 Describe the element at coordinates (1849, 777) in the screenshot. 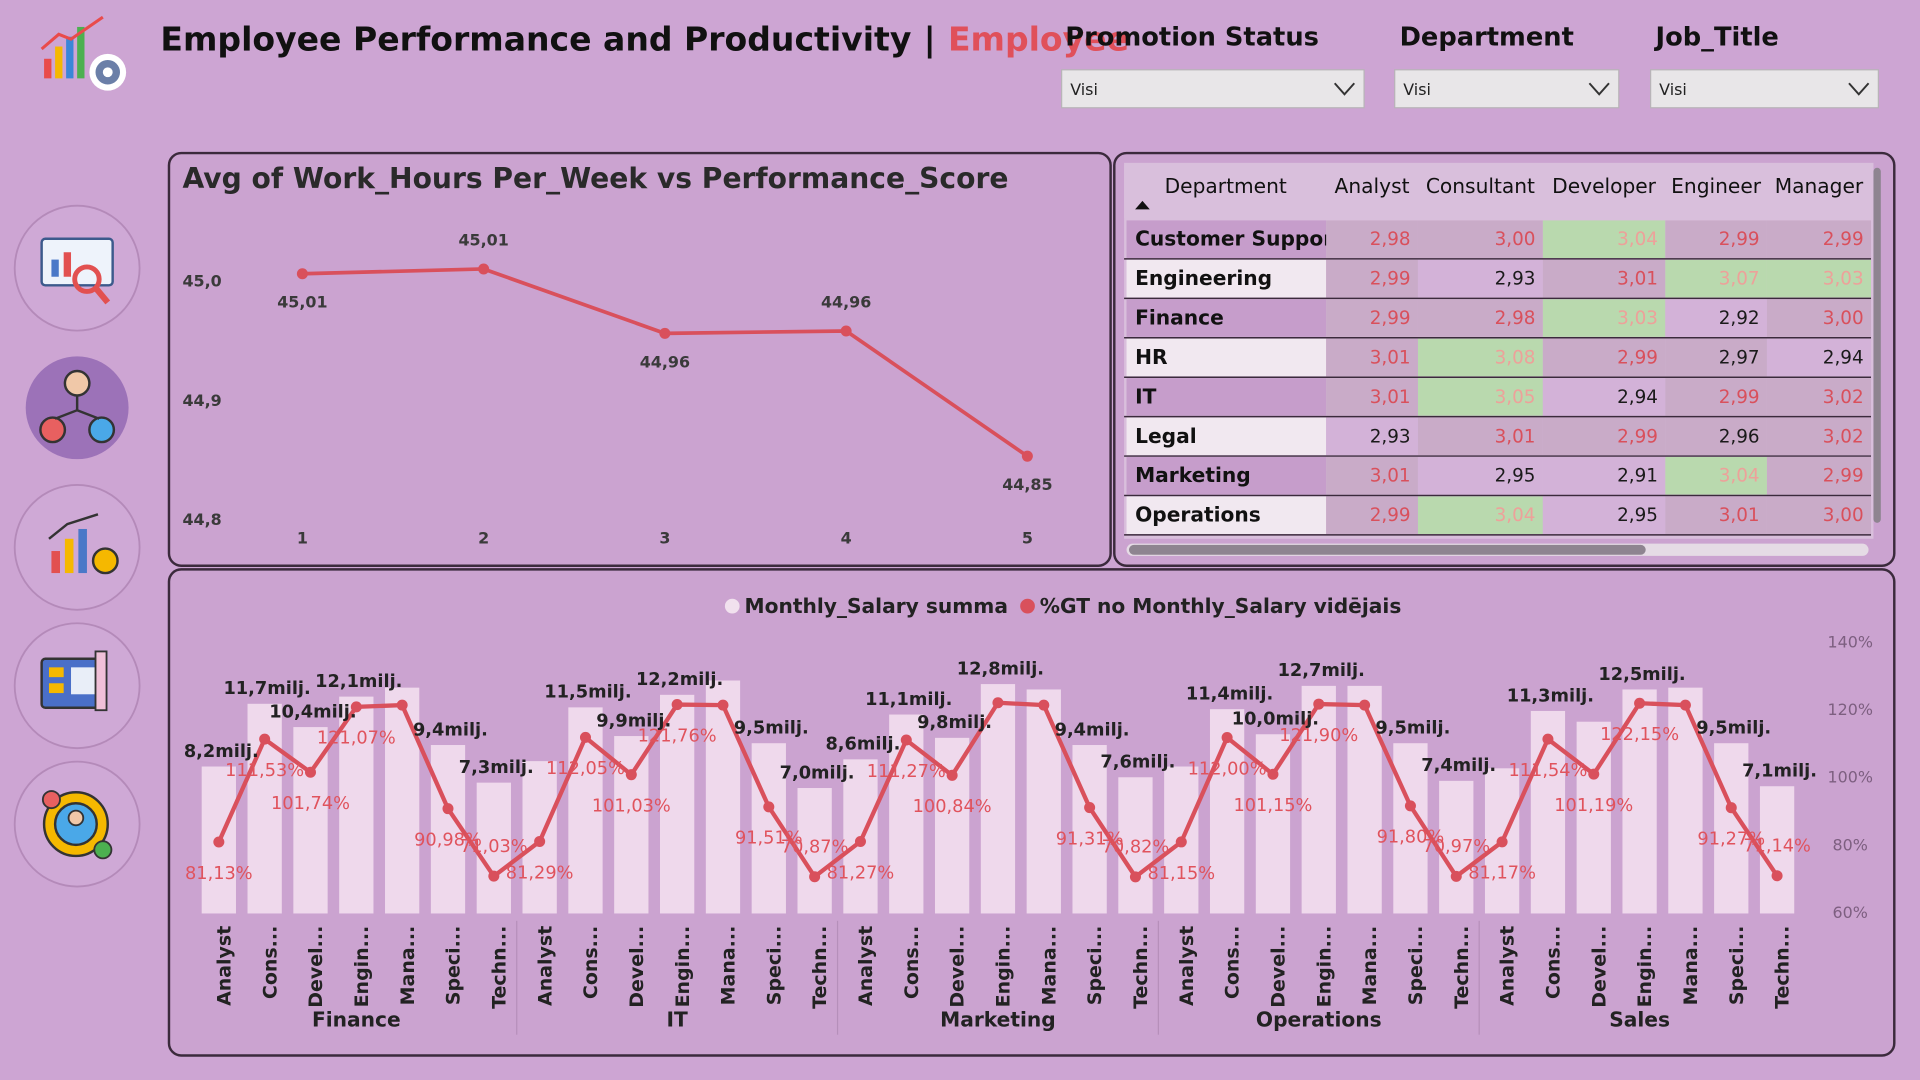

I see `y2-tick-label: 100%` at that location.